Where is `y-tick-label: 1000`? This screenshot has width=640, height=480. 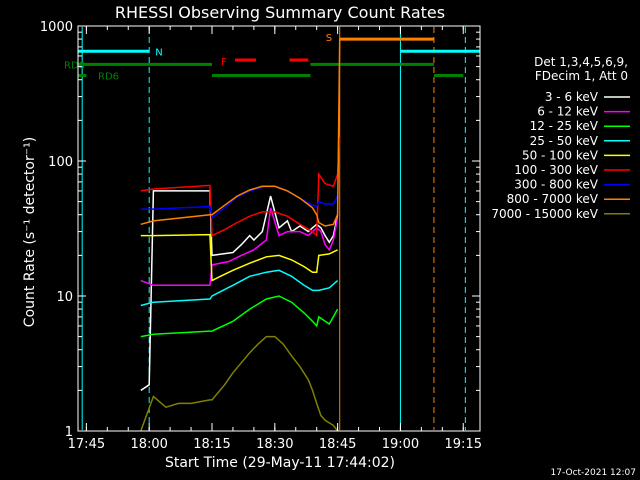
y-tick-label: 1000 is located at coordinates (56, 27).